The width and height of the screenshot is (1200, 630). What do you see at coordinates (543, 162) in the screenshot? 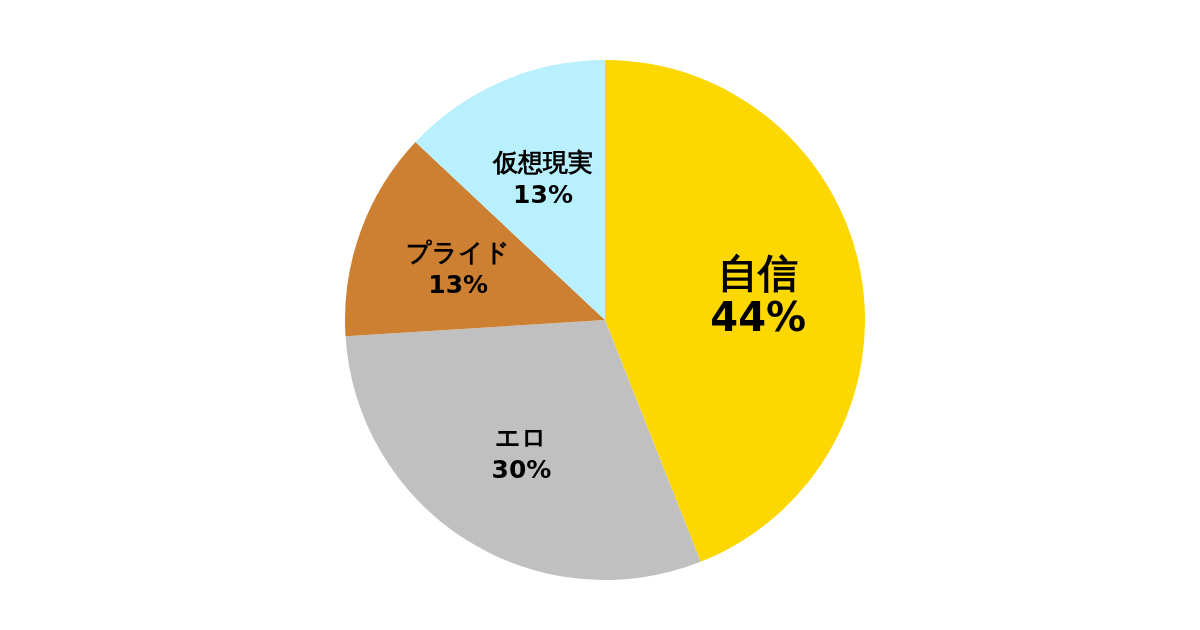
I see `slice-label: 仮想現実` at bounding box center [543, 162].